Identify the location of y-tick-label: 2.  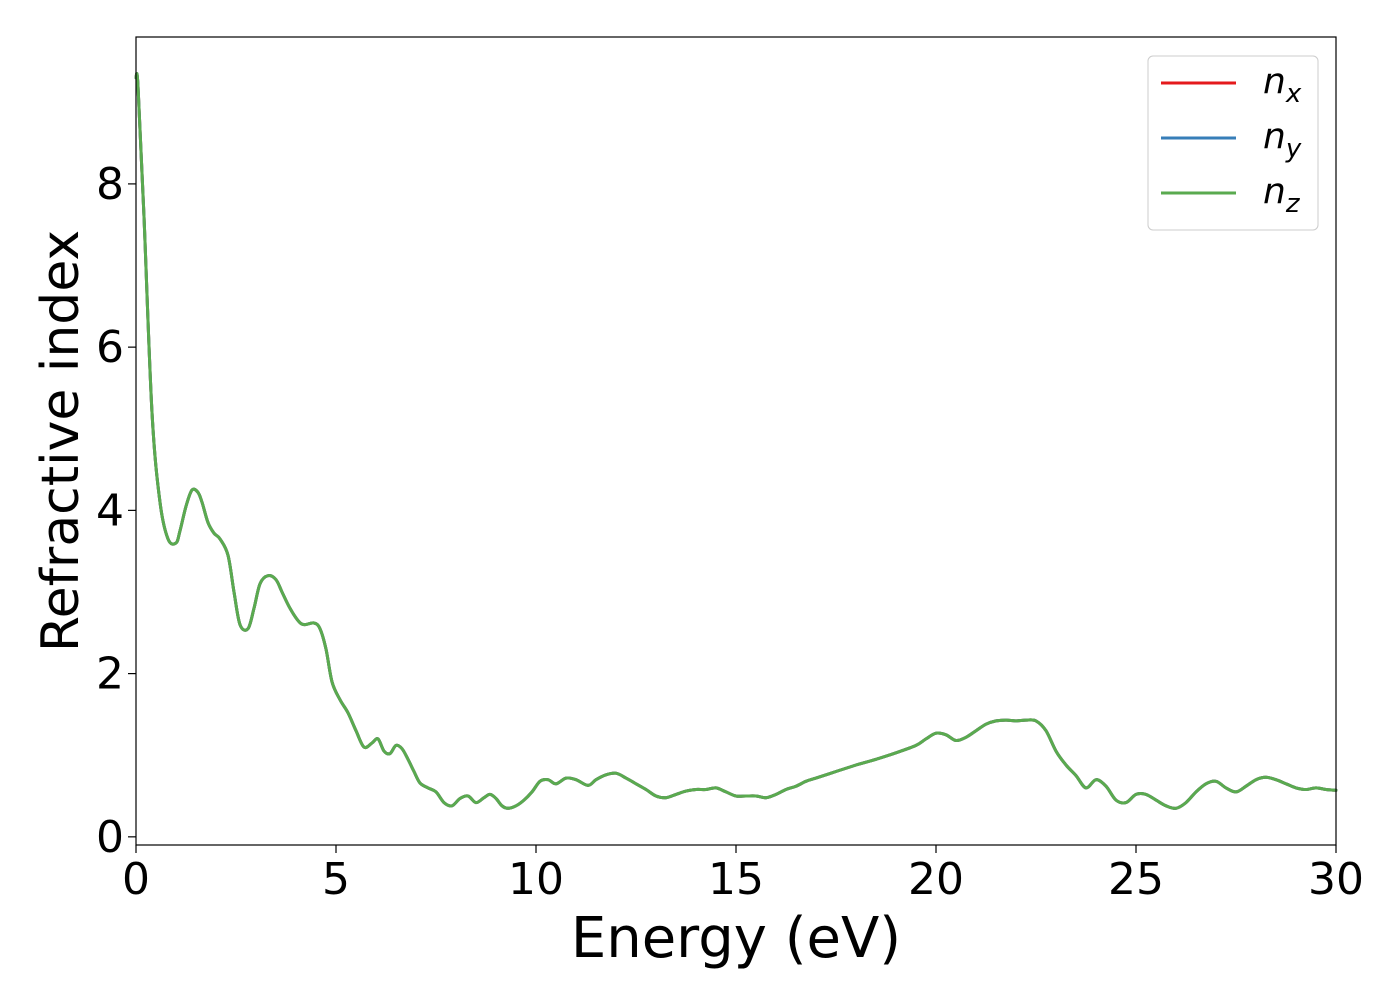
(110, 674).